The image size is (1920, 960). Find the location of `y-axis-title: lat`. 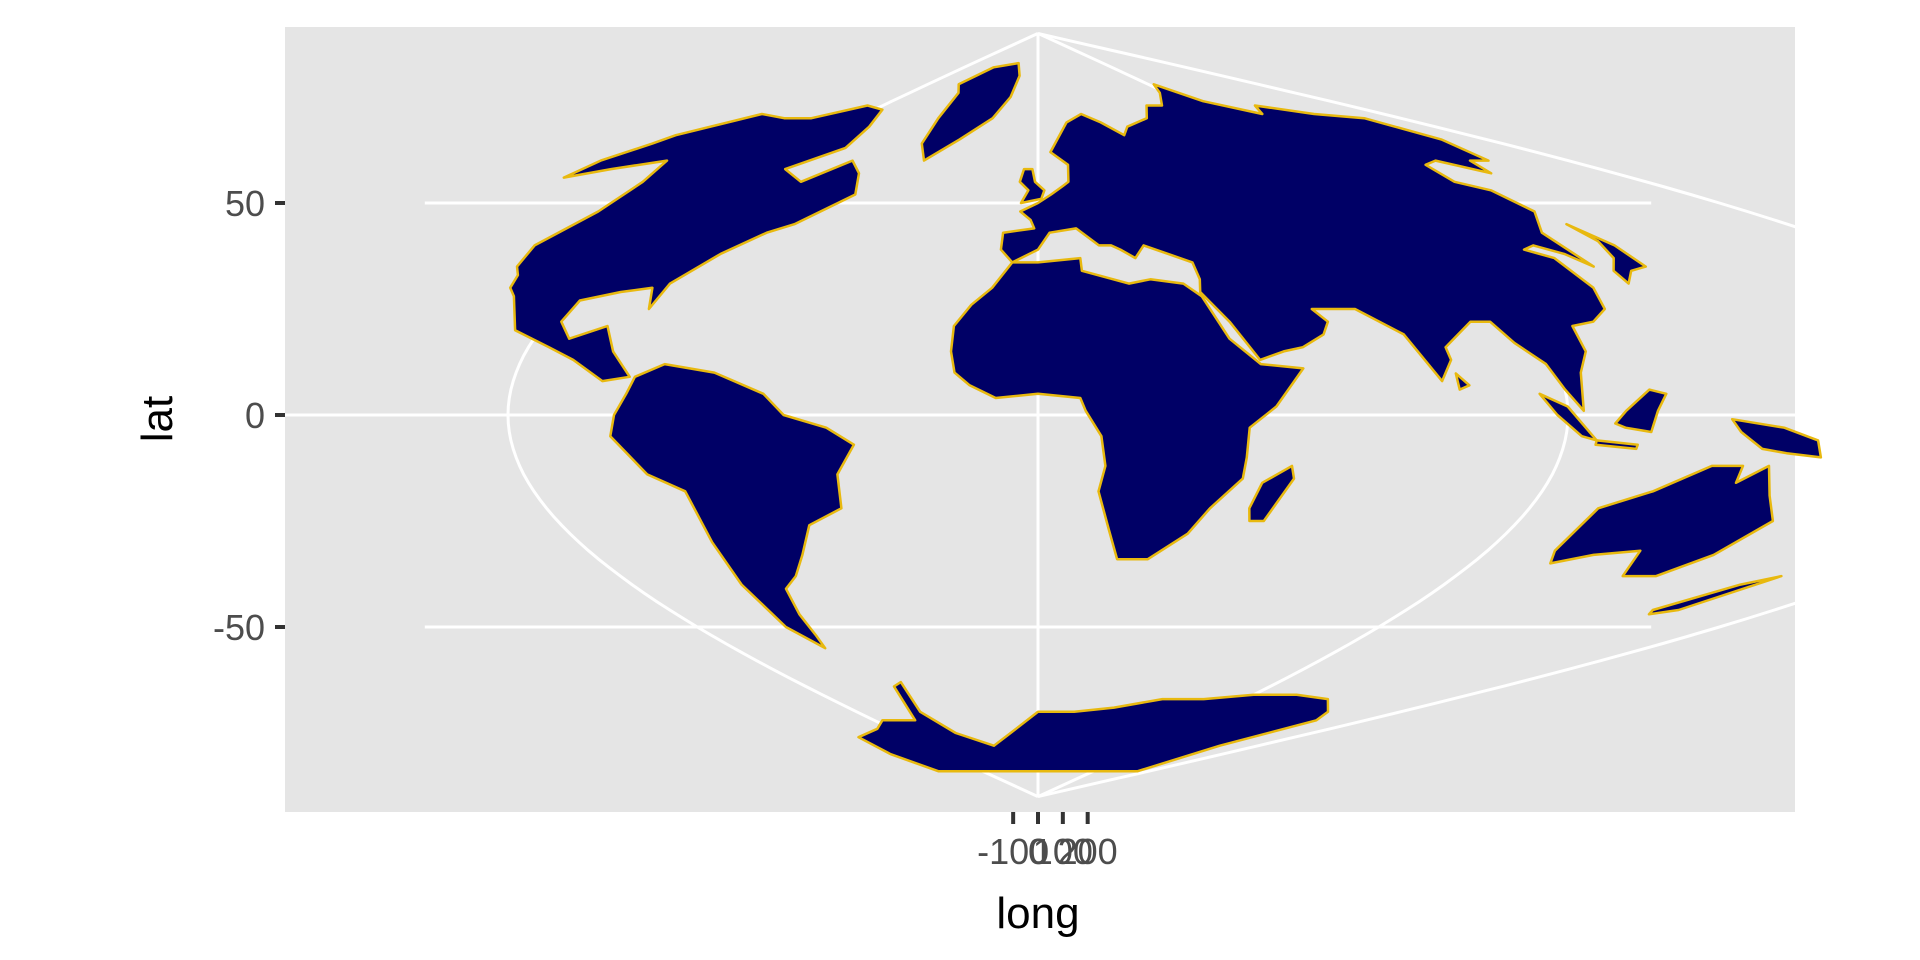

y-axis-title: lat is located at coordinates (157, 419).